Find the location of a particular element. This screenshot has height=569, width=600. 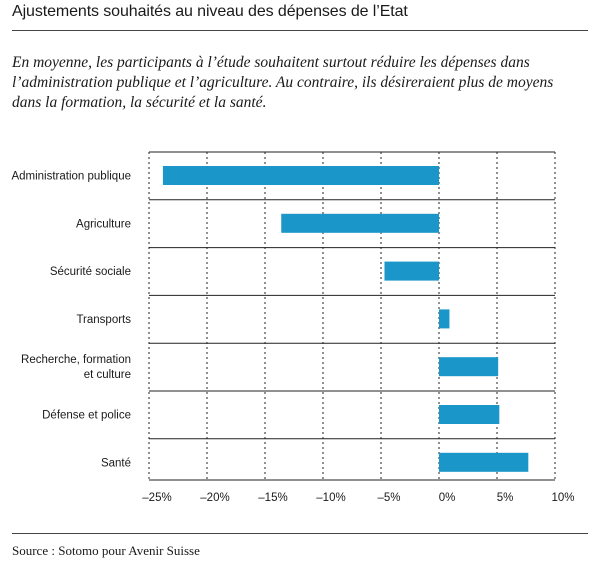

x-tick-label: –25% is located at coordinates (156, 498).